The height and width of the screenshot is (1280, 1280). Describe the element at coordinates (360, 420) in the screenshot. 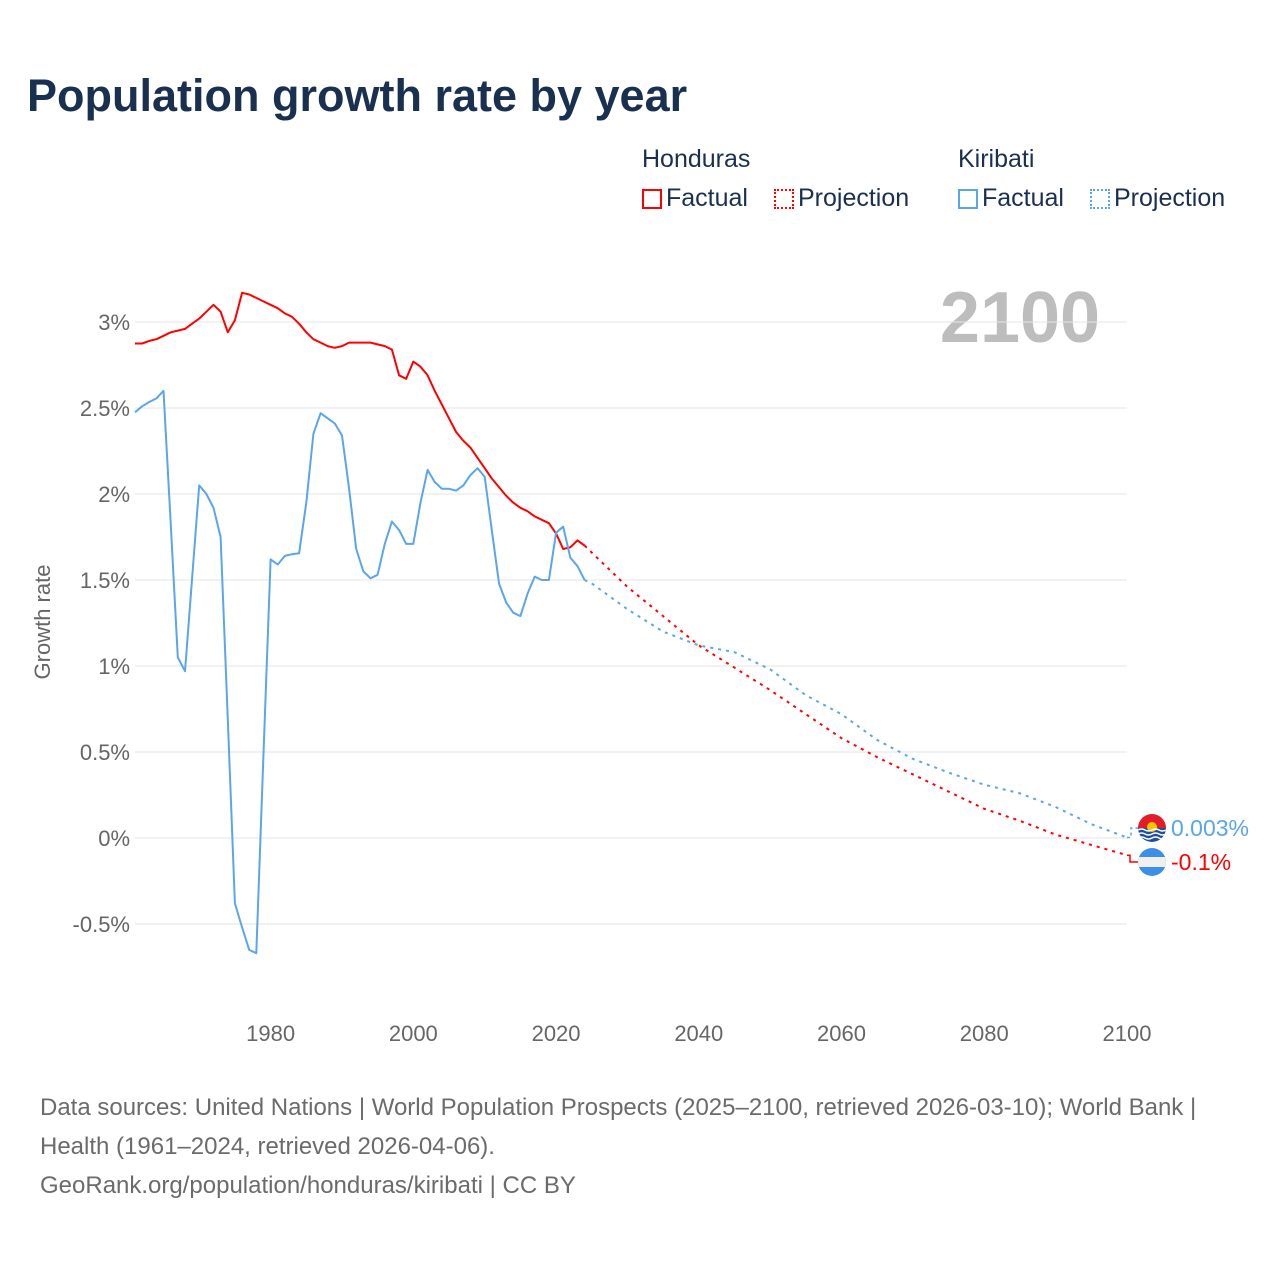

I see `honduras-factual-line` at that location.